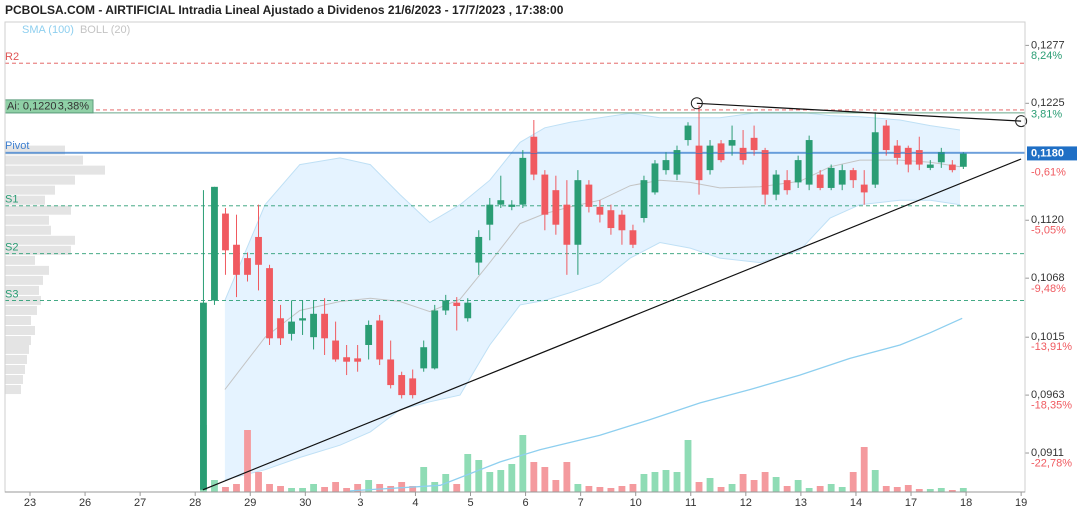 Image resolution: width=1083 pixels, height=515 pixels. What do you see at coordinates (11, 200) in the screenshot?
I see `pivot-label: S1` at bounding box center [11, 200].